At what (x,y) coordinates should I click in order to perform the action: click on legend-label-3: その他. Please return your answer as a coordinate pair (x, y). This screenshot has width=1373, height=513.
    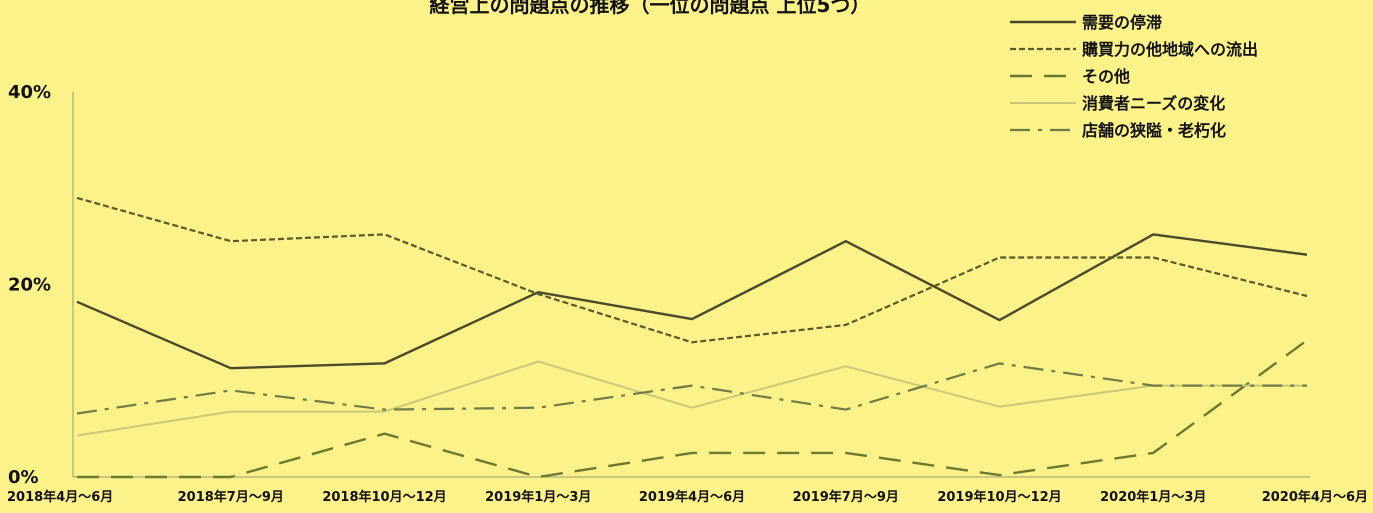
    Looking at the image, I should click on (1106, 76).